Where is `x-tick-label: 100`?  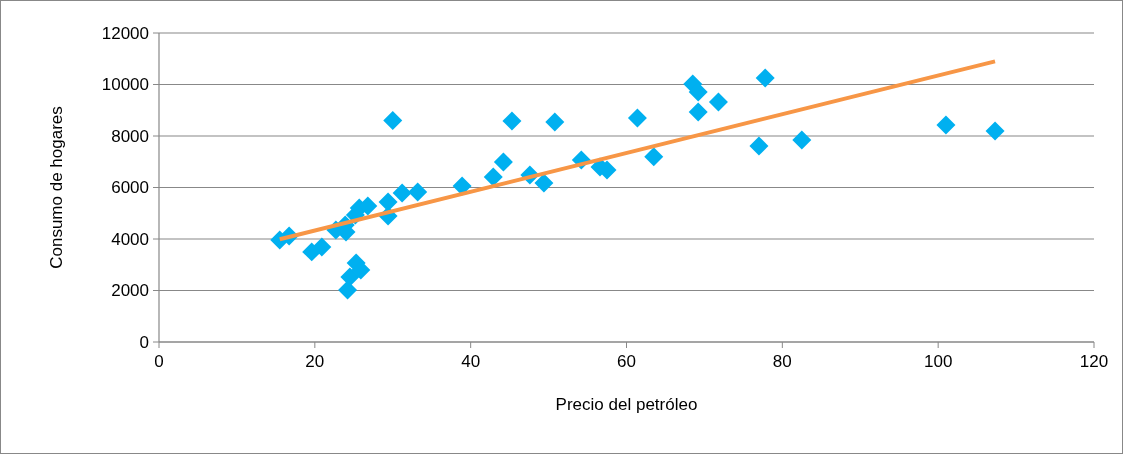
x-tick-label: 100 is located at coordinates (938, 361).